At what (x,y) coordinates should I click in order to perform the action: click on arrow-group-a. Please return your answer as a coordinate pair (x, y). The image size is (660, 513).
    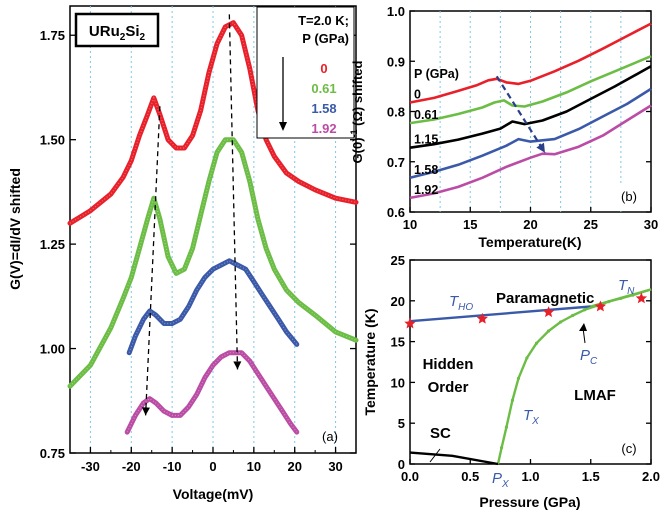
    Looking at the image, I should click on (191, 215).